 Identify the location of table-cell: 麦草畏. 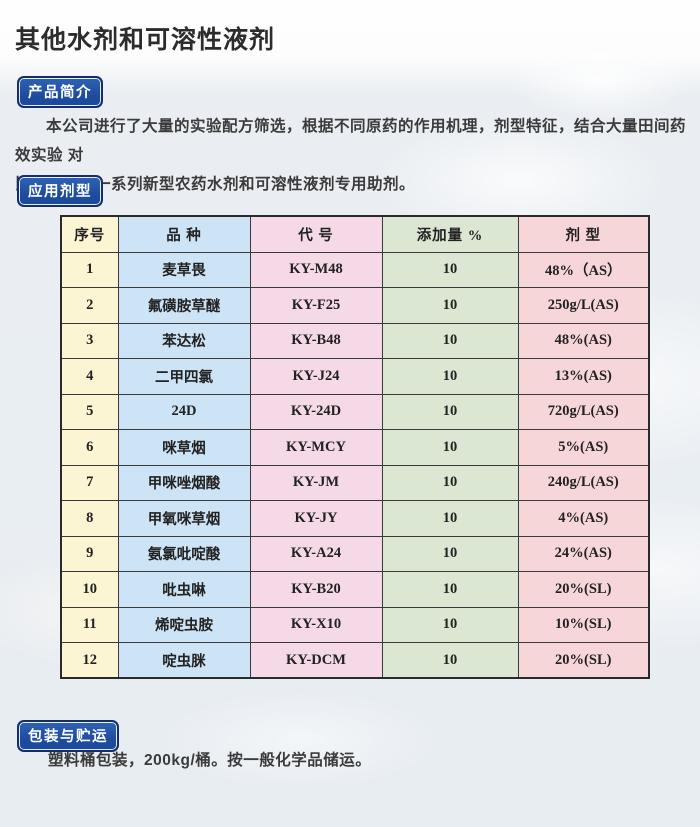
(184, 269).